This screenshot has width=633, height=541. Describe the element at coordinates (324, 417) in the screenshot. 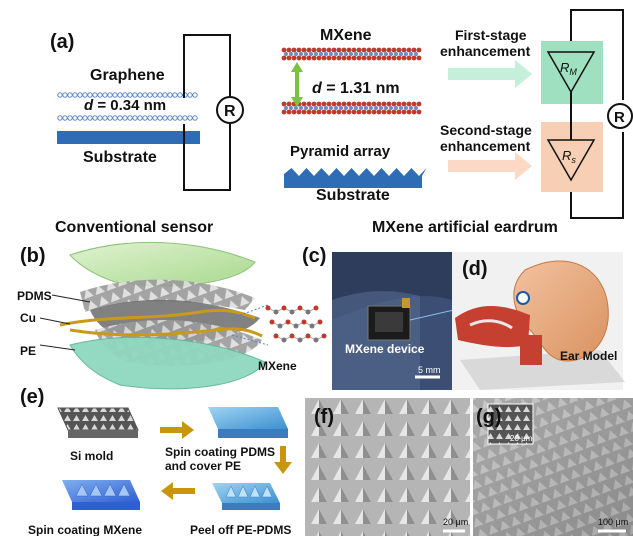

I see `panel-f-label: (f)` at that location.